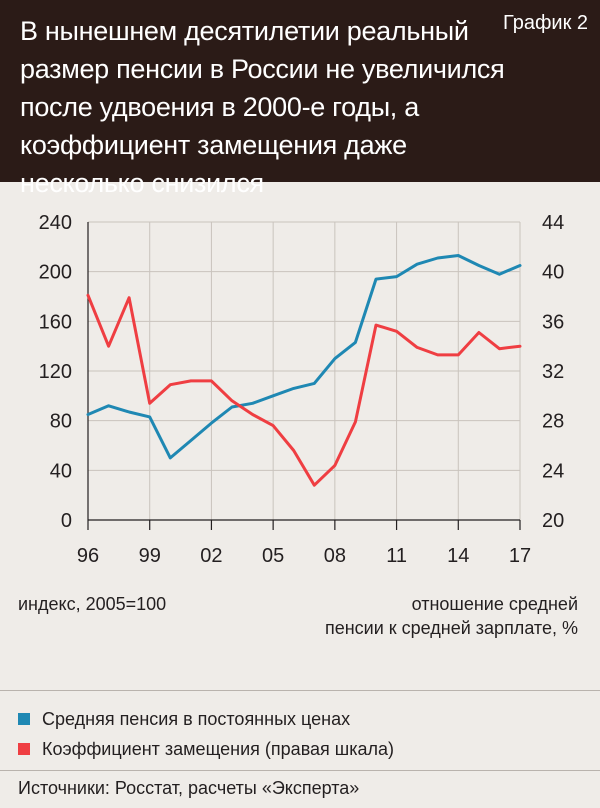  I want to click on legend-label-replacement: Коэффициент замещения (правая шкала), so click(218, 749).